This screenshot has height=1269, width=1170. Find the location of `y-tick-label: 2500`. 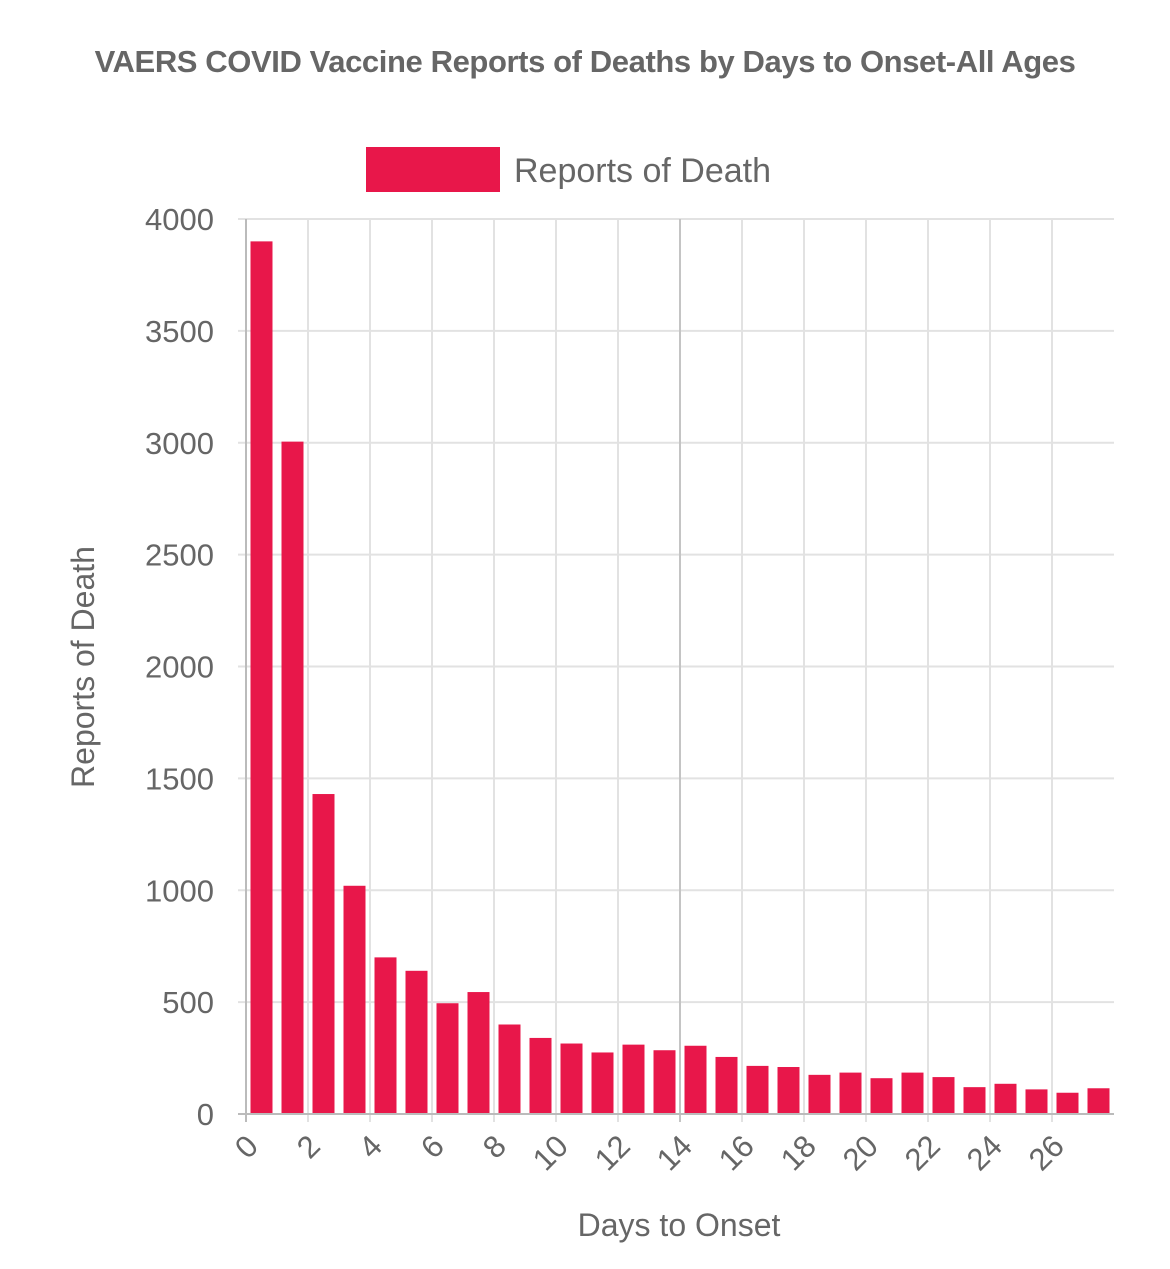

y-tick-label: 2500 is located at coordinates (179, 555).